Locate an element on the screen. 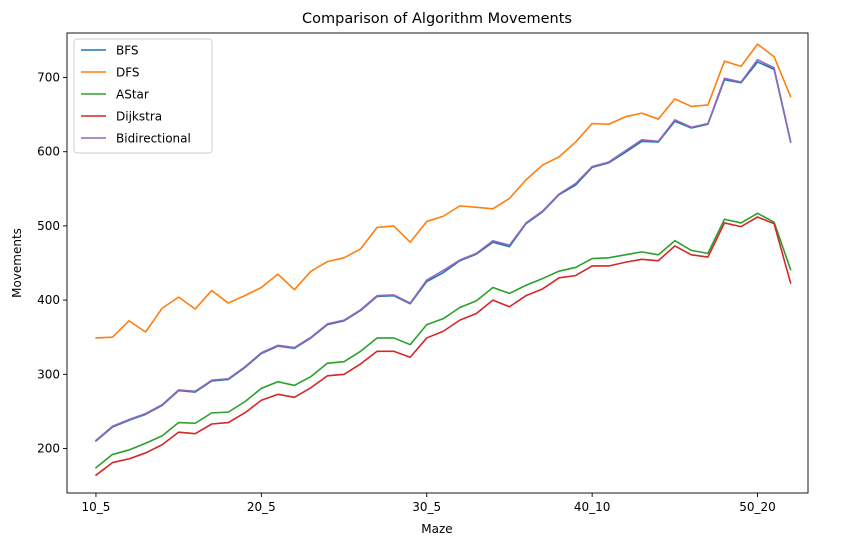 Image resolution: width=850 pixels, height=547 pixels. x-tick-label: 20_5 is located at coordinates (261, 507).